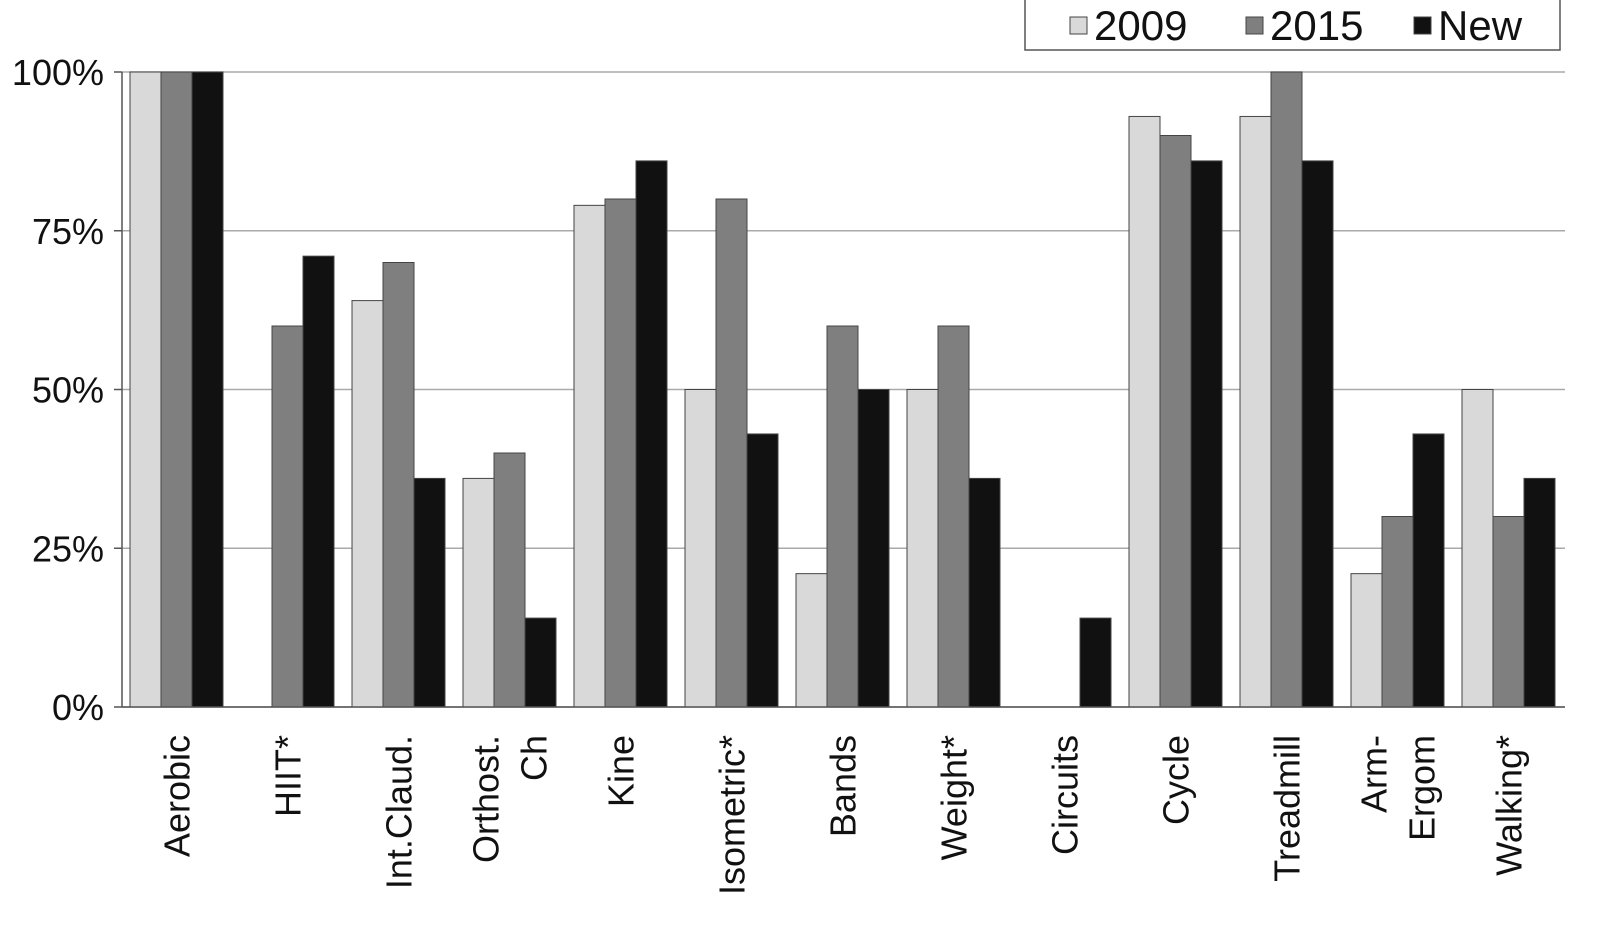 The height and width of the screenshot is (934, 1605). What do you see at coordinates (68, 548) in the screenshot?
I see `y-tick-label: 25%` at bounding box center [68, 548].